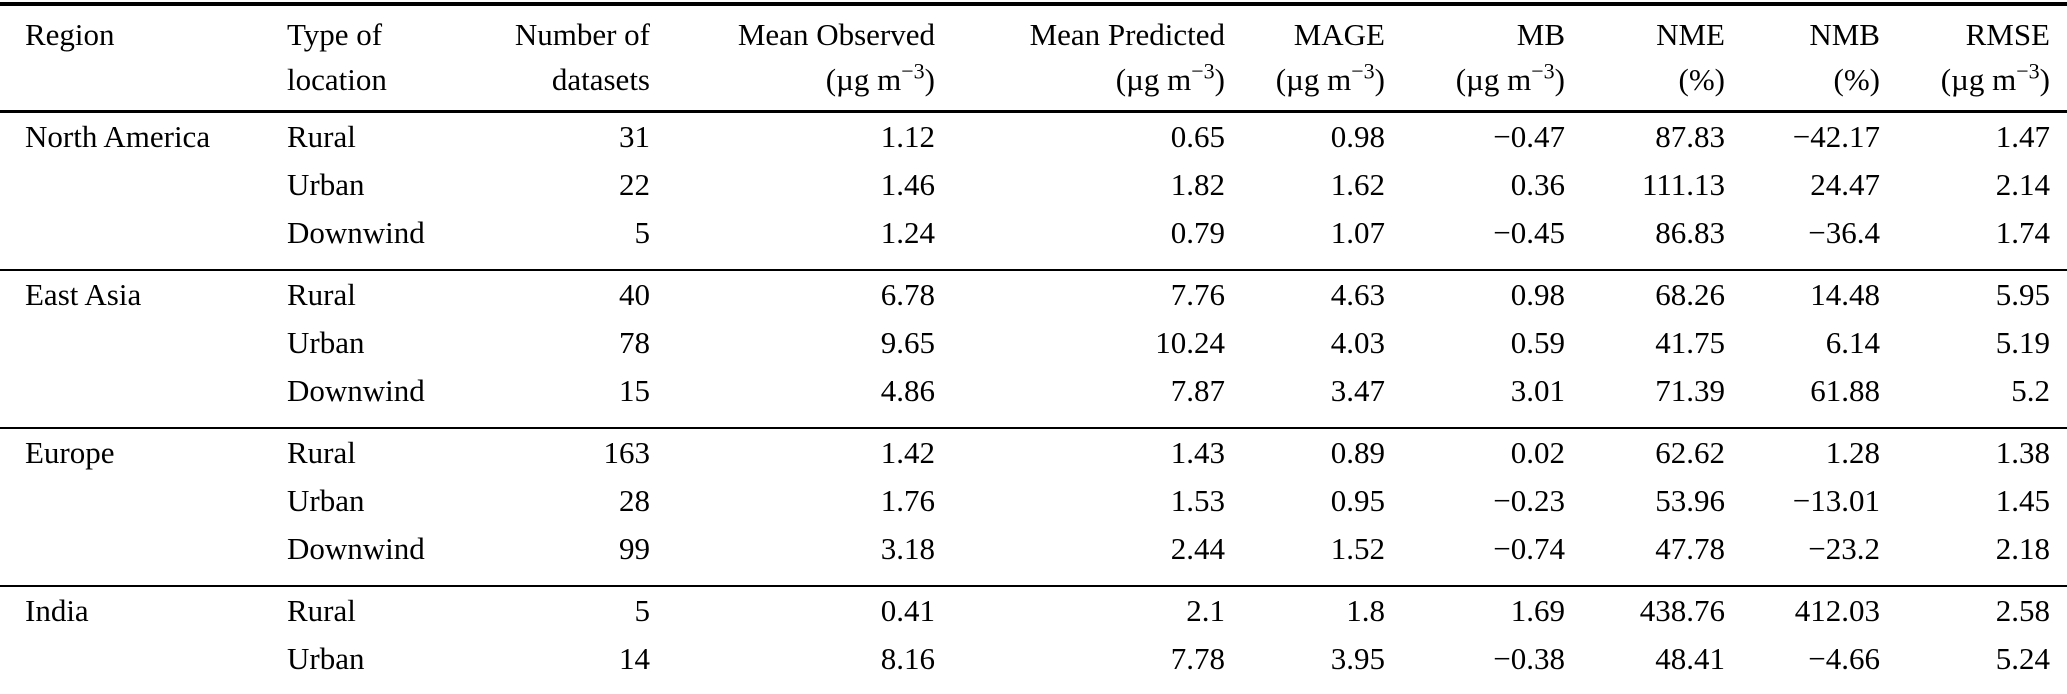 Image resolution: width=2067 pixels, height=694 pixels. I want to click on cell-value: 5.19, so click(2022, 342).